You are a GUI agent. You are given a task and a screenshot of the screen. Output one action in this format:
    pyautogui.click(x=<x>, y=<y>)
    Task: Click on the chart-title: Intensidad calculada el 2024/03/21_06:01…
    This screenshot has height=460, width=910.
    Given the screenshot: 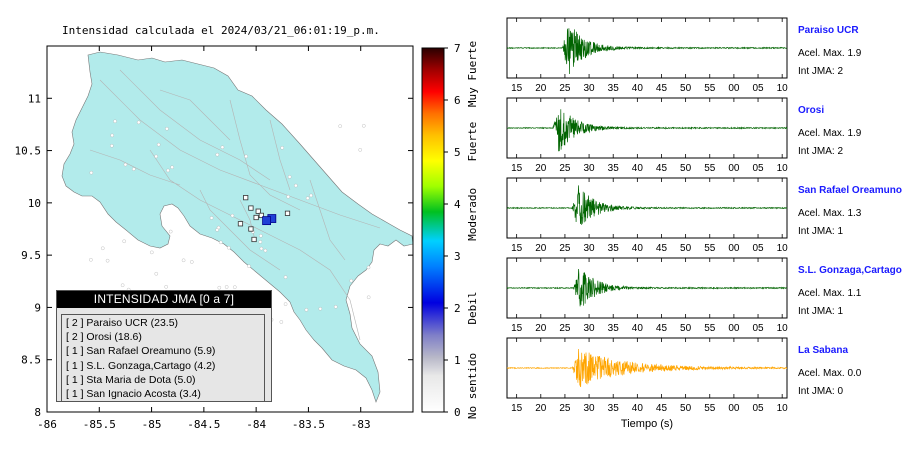 What is the action you would take?
    pyautogui.click(x=221, y=30)
    